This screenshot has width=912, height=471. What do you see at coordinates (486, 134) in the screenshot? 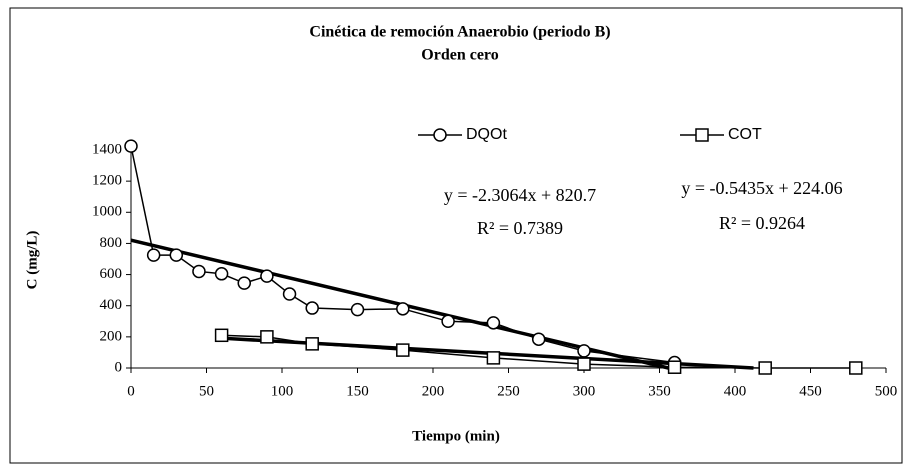
I see `legend-label: DQOt` at bounding box center [486, 134].